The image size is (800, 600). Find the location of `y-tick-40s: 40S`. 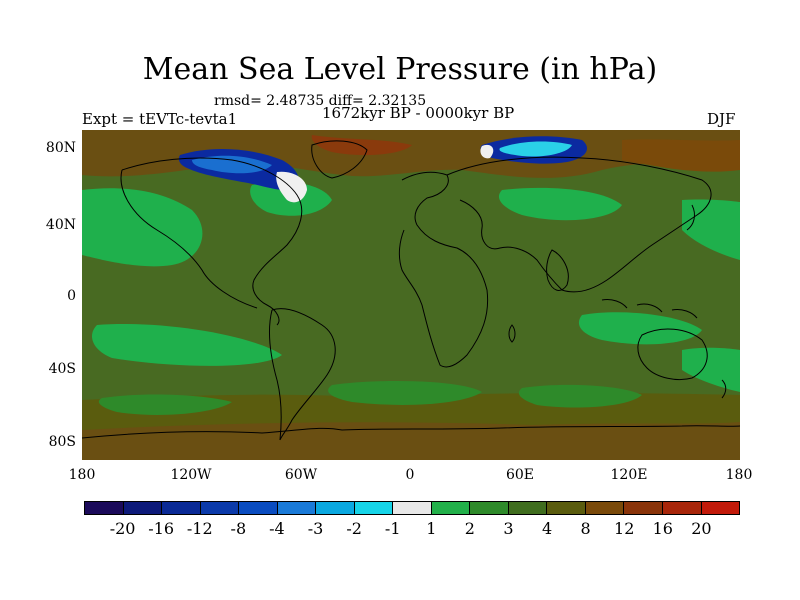

y-tick-40s: 40S is located at coordinates (62, 369).